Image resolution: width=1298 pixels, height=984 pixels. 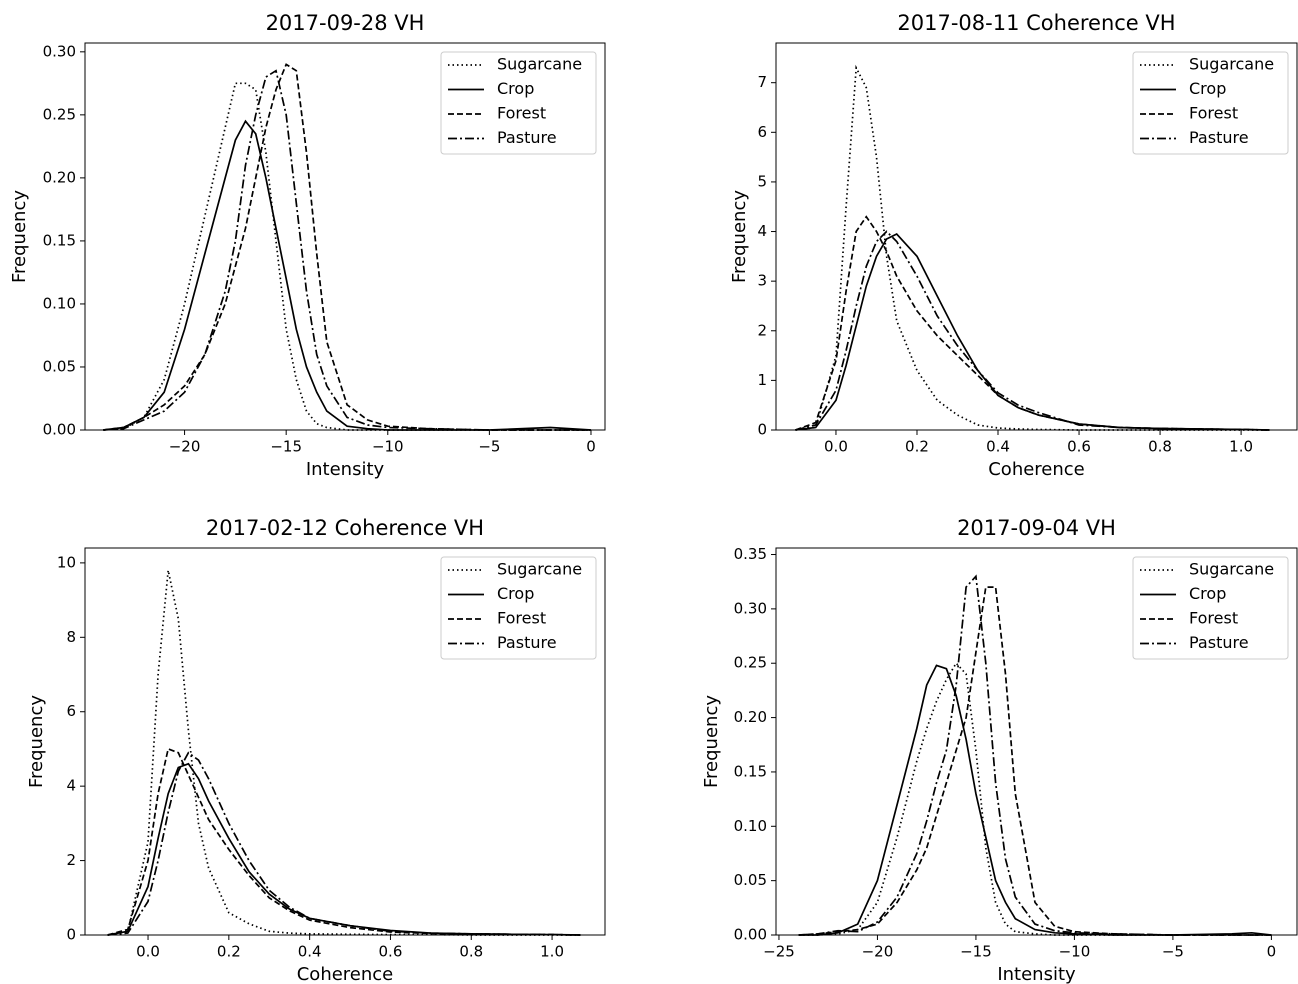 What do you see at coordinates (71, 637) in the screenshot?
I see `y-tick-label: 8` at bounding box center [71, 637].